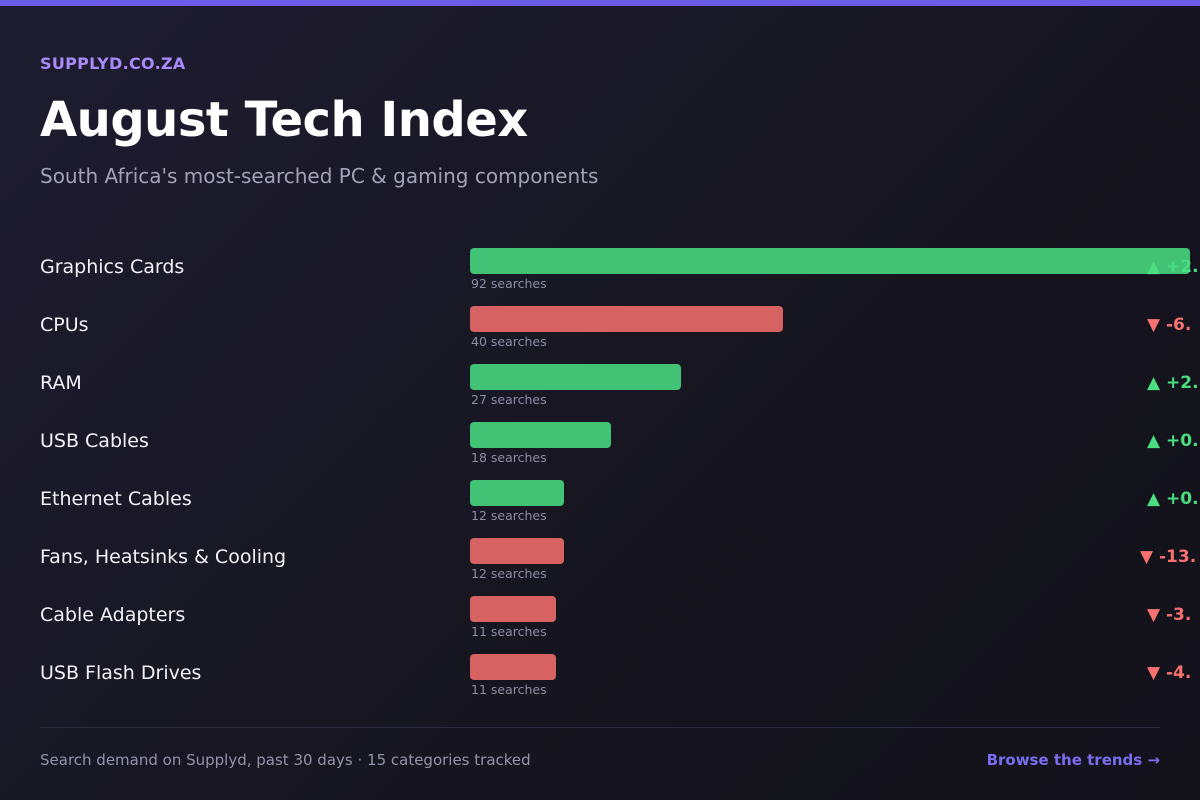  Describe the element at coordinates (600, 3) in the screenshot. I see `accent-top-bar` at that location.